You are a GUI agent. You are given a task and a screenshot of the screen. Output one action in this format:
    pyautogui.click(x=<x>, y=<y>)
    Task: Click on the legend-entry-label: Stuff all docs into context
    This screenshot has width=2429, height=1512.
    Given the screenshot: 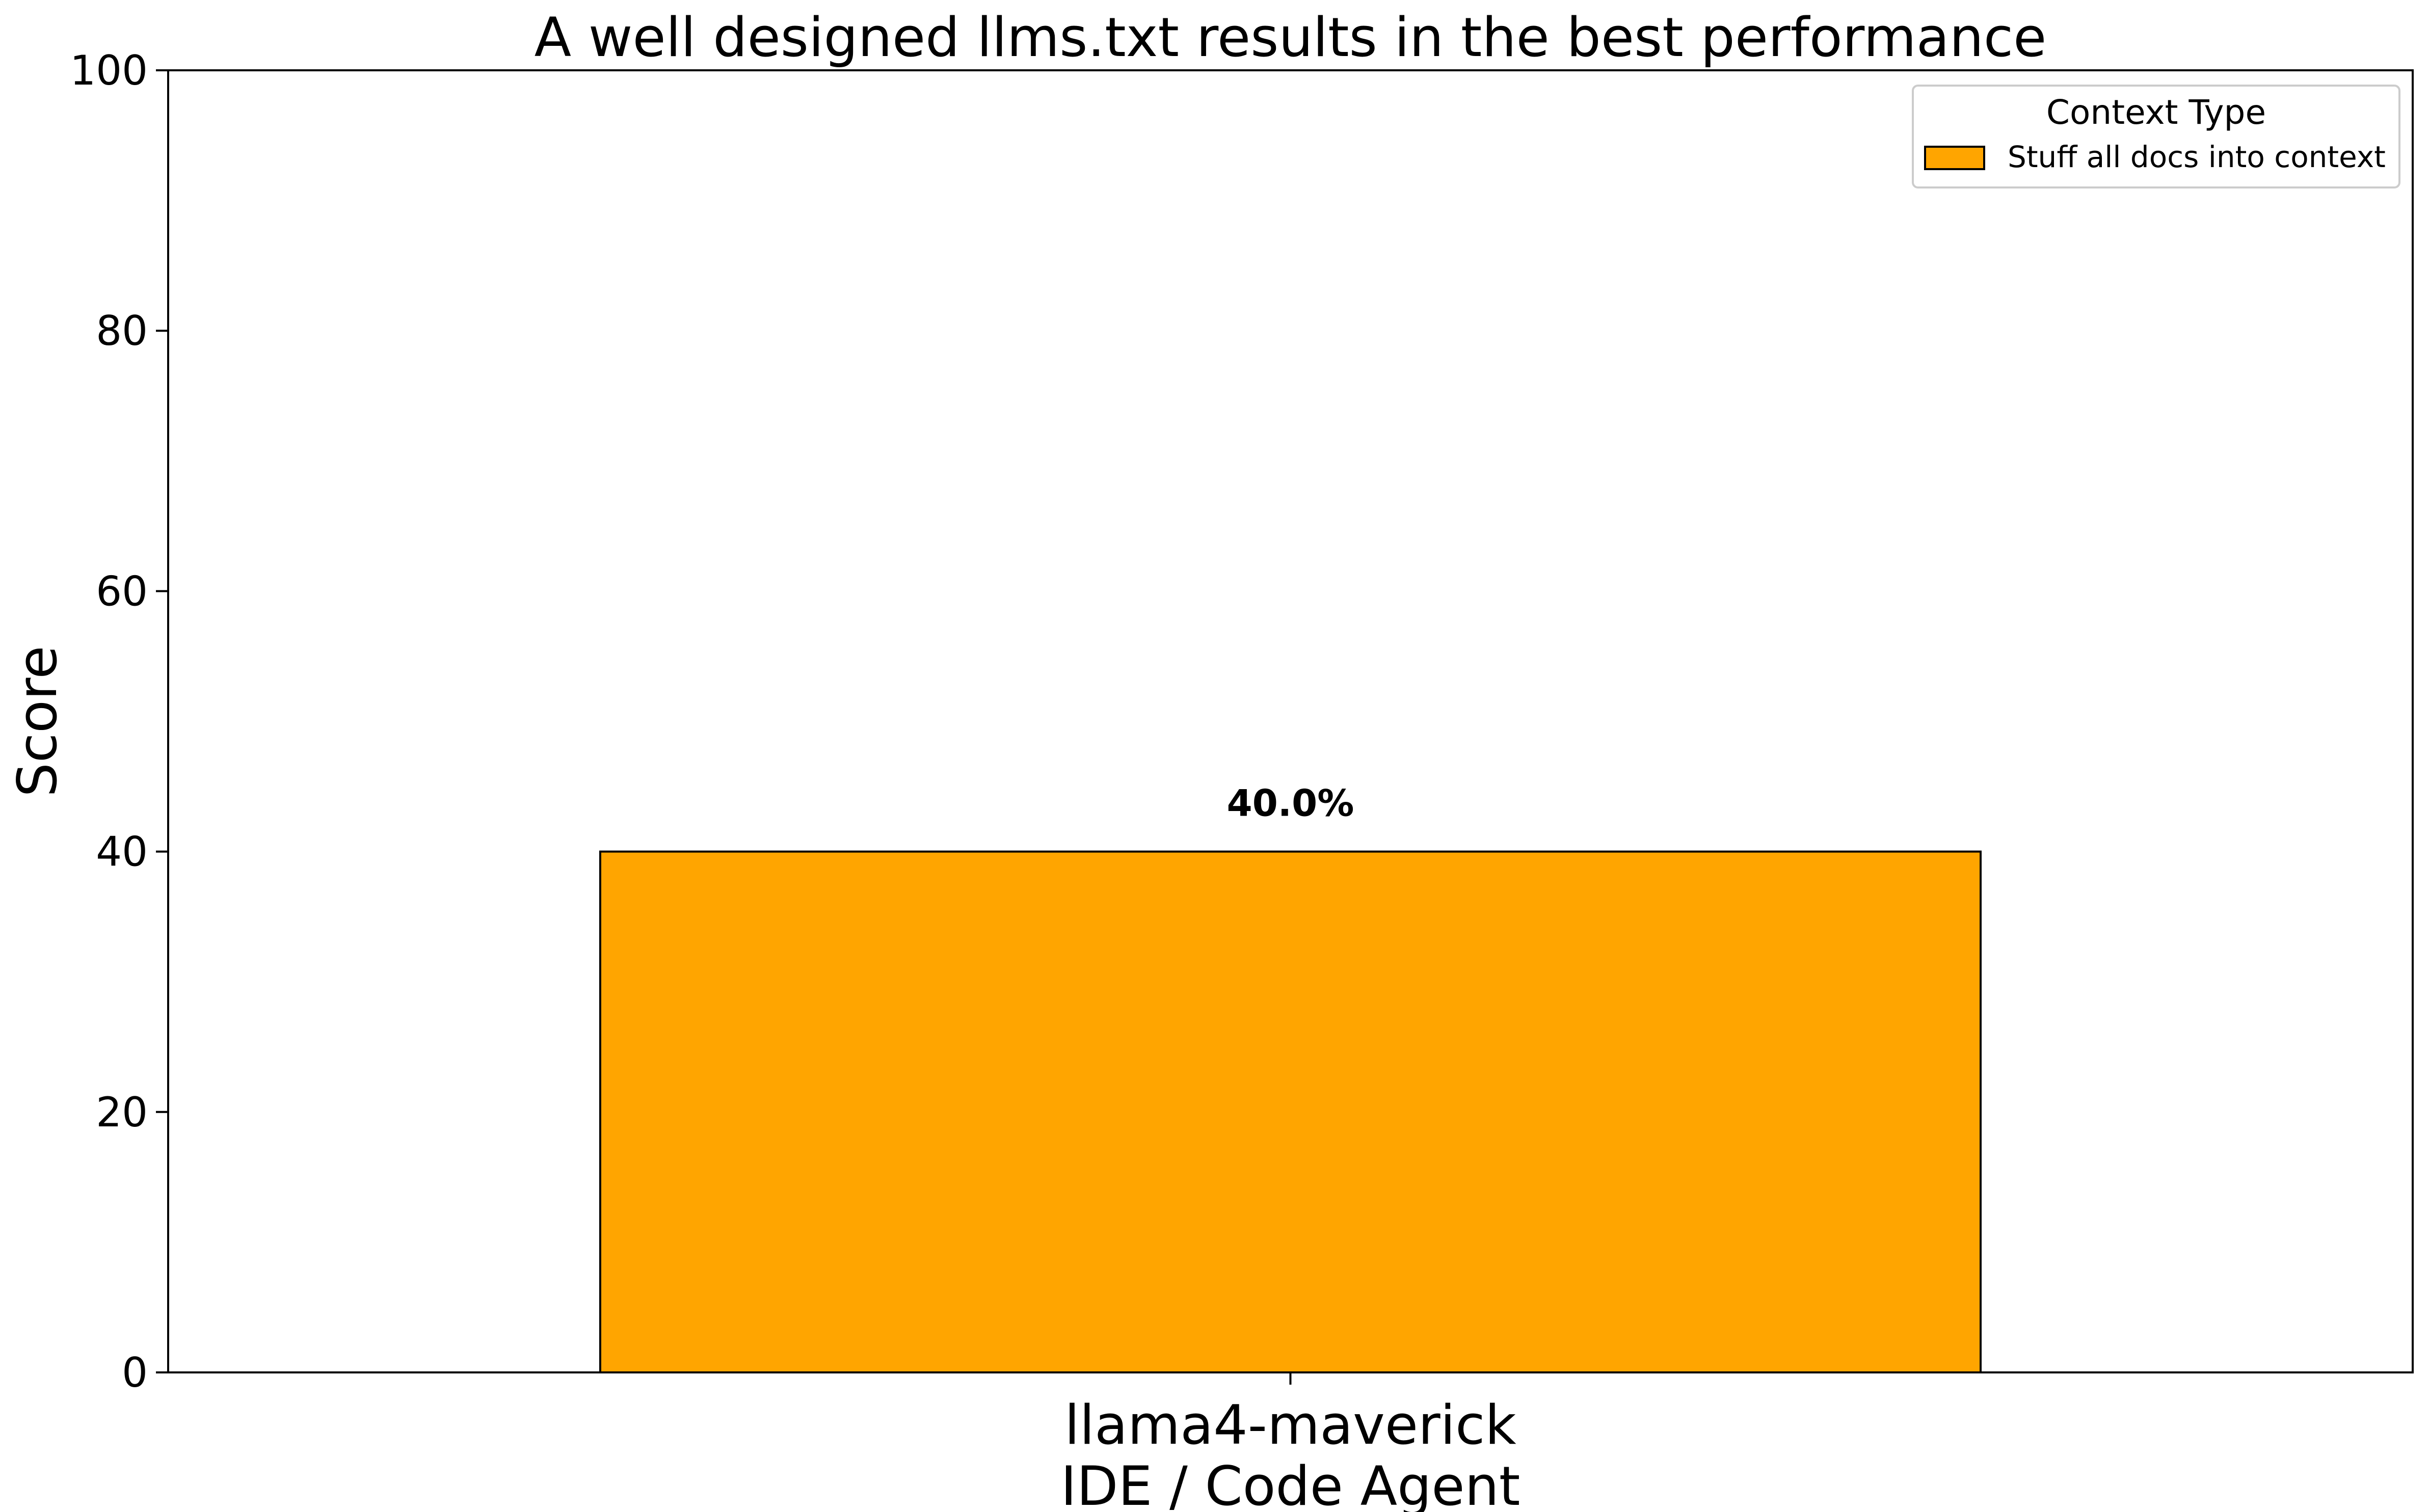 What is the action you would take?
    pyautogui.click(x=2197, y=157)
    